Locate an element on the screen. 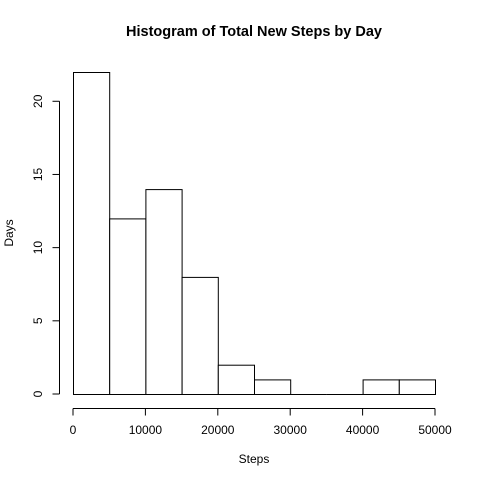  x-tick-label-5: 50000 is located at coordinates (435, 430).